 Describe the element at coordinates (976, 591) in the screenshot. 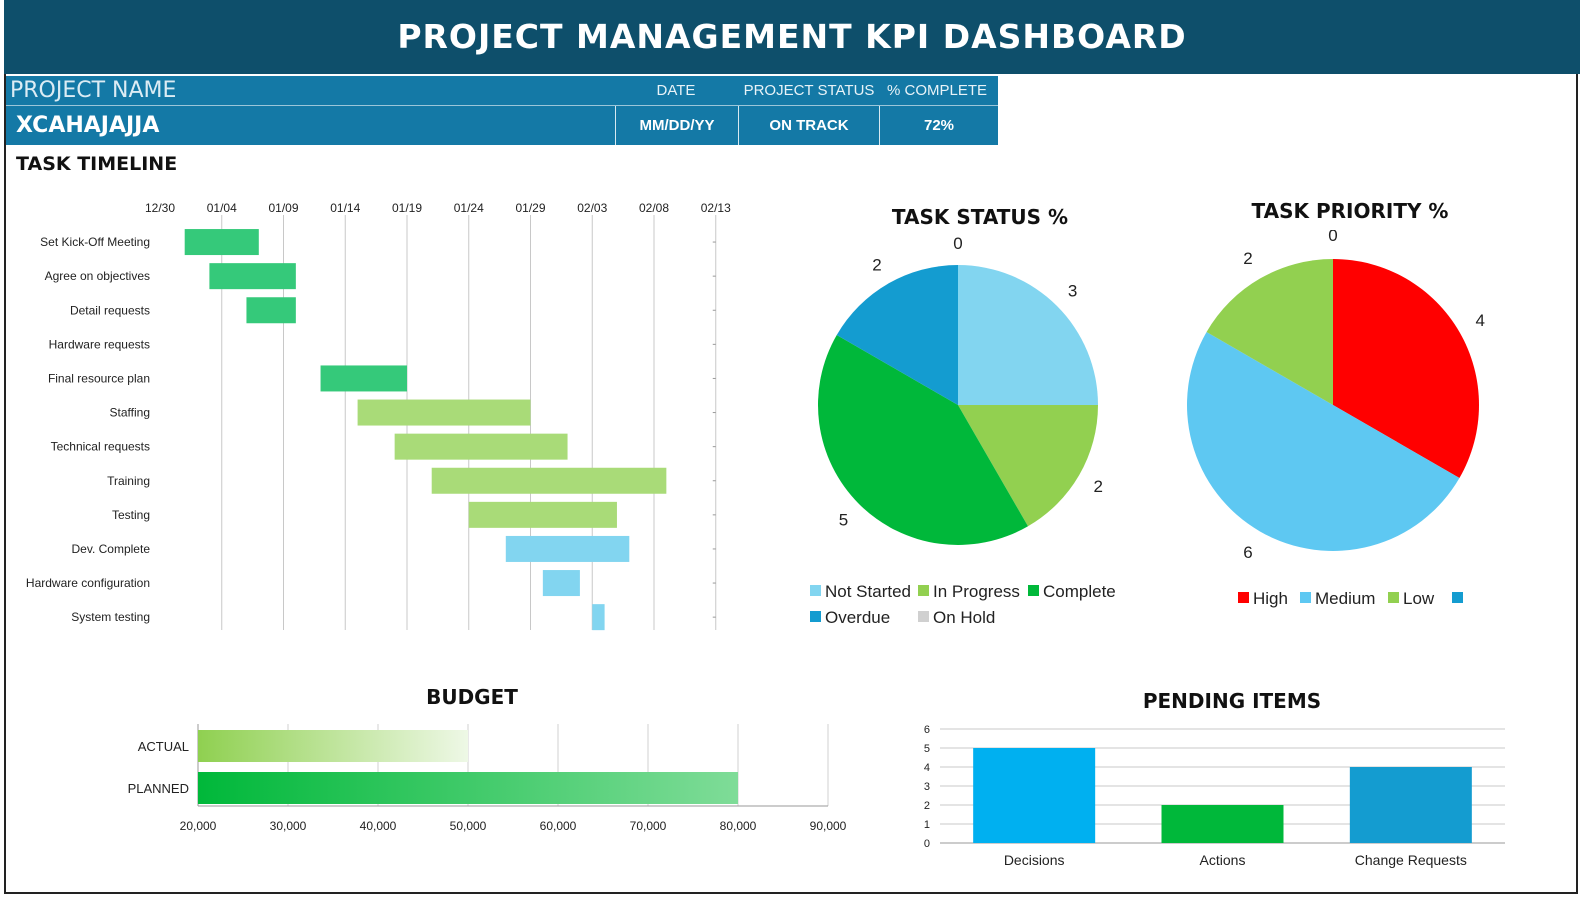

I see `legend-label: In Progress` at that location.